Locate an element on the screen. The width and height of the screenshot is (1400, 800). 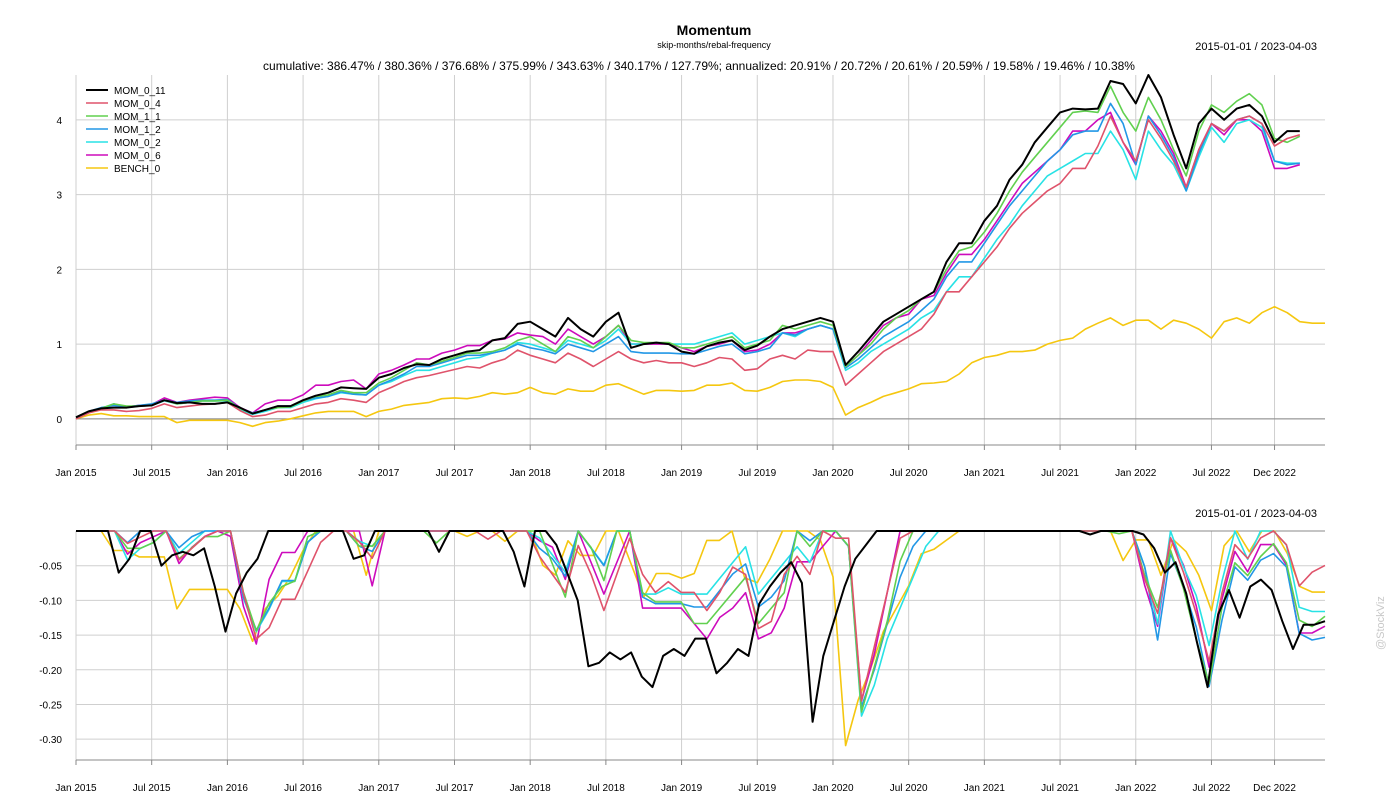
top-xtick-label-jan-2022: Jan 2022 is located at coordinates (1136, 473).